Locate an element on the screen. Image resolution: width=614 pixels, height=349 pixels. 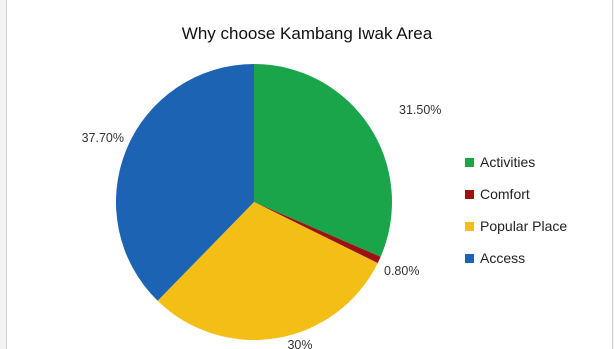
legend: Activities Comfort Popular Place Access is located at coordinates (516, 210).